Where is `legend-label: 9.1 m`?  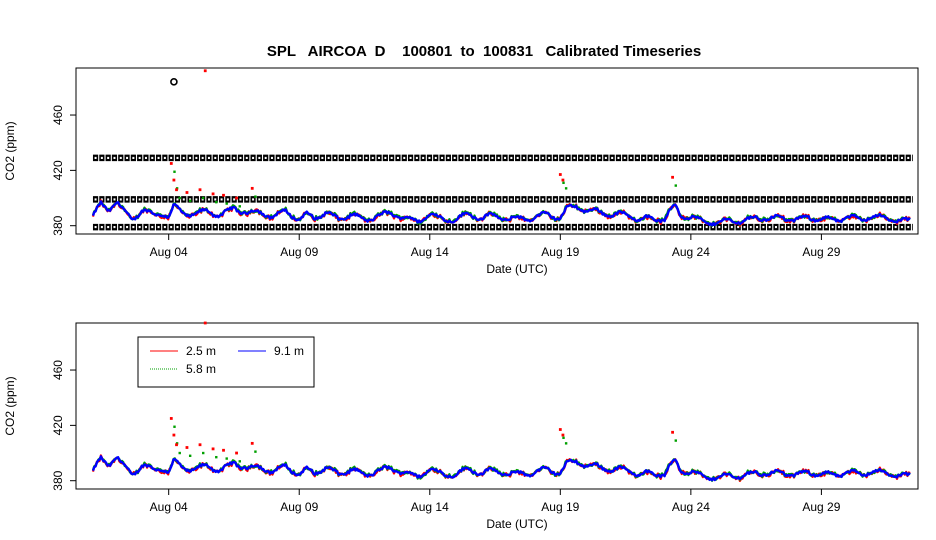
legend-label: 9.1 m is located at coordinates (289, 351).